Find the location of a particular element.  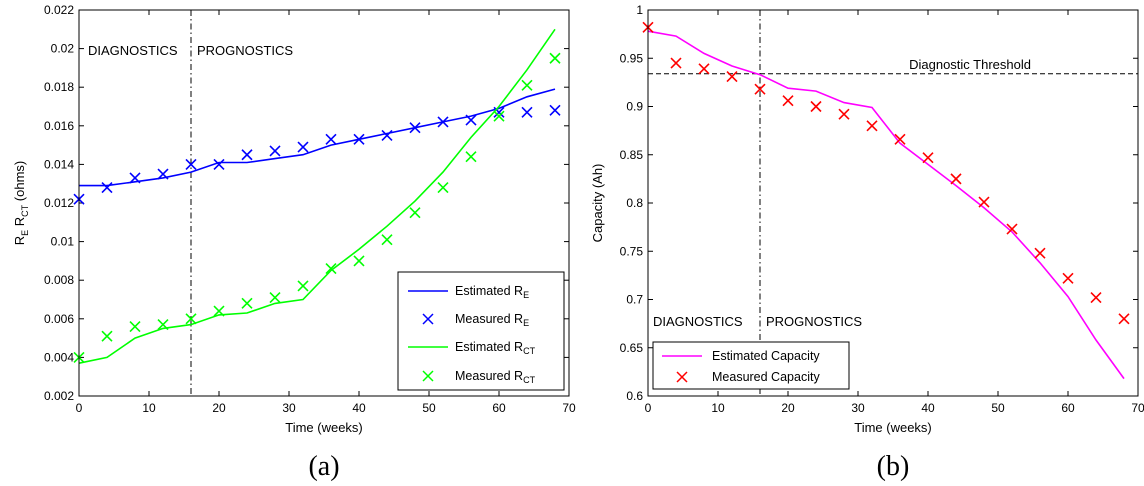

x-tick-label: 60 is located at coordinates (1068, 408).